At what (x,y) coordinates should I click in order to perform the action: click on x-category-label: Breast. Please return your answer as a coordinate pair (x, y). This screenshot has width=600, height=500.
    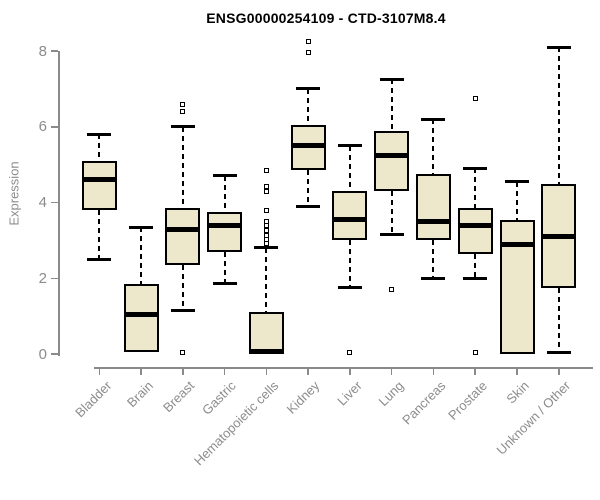
    Looking at the image, I should click on (179, 397).